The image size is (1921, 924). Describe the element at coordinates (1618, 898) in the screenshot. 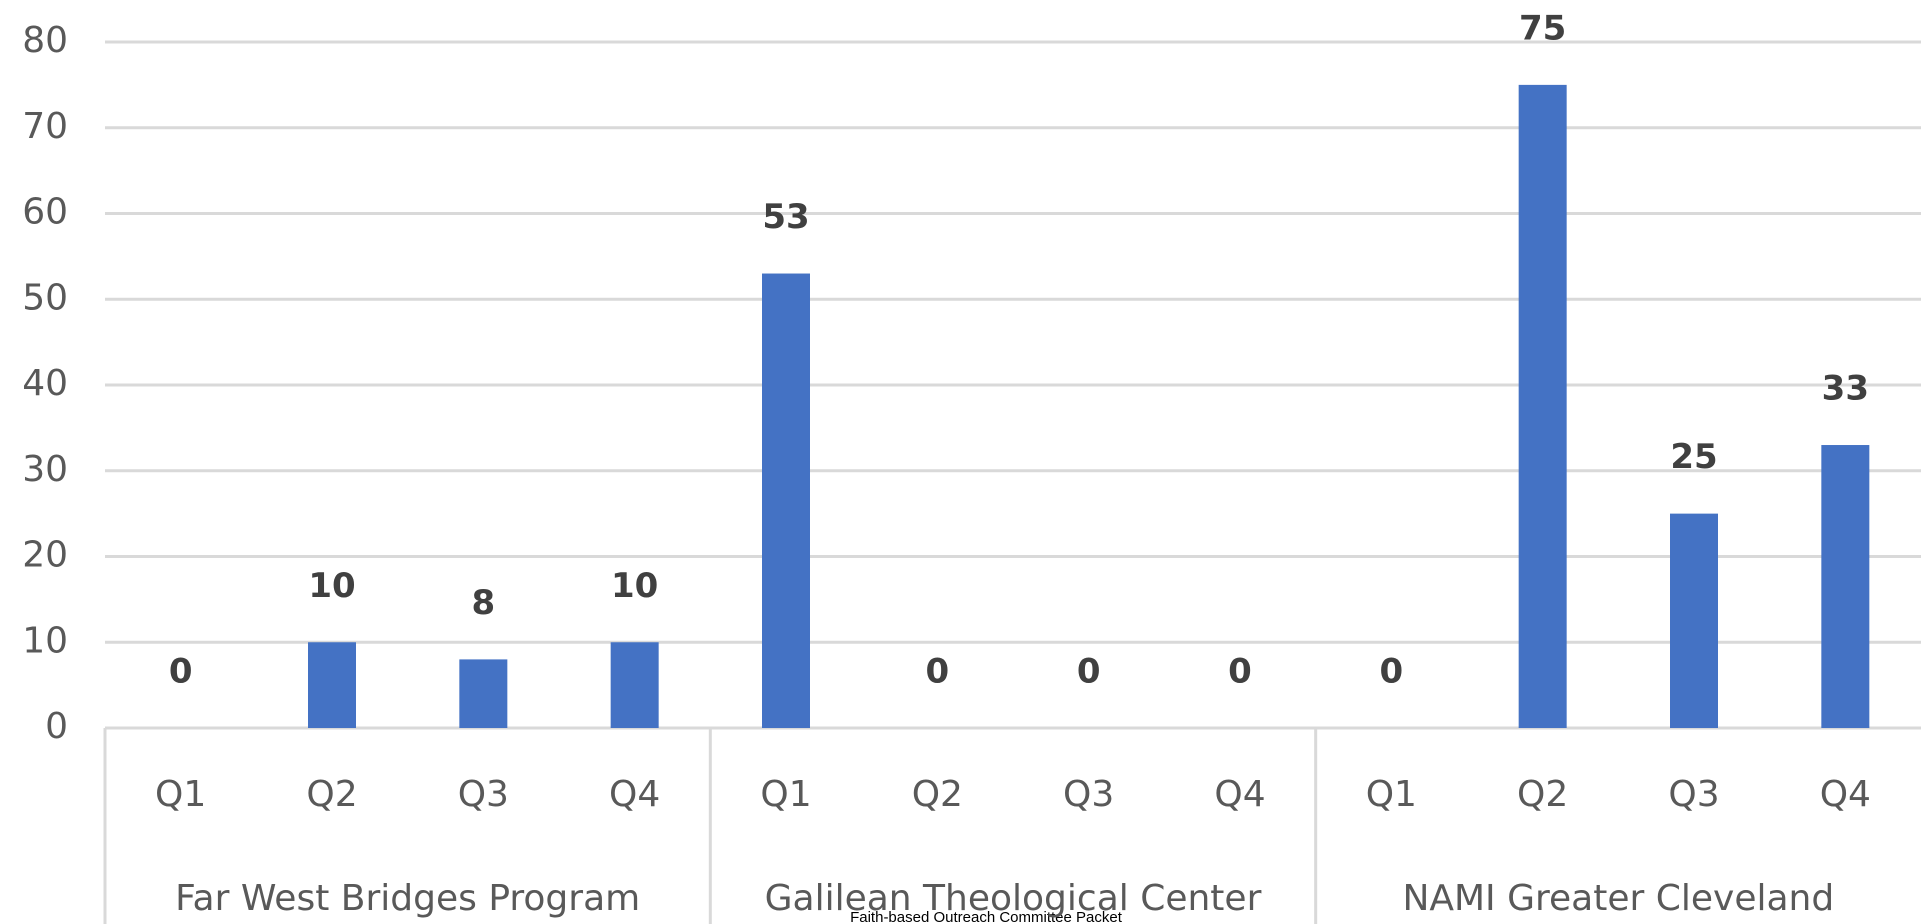

I see `group-label: NAMI Greater Cleveland` at that location.